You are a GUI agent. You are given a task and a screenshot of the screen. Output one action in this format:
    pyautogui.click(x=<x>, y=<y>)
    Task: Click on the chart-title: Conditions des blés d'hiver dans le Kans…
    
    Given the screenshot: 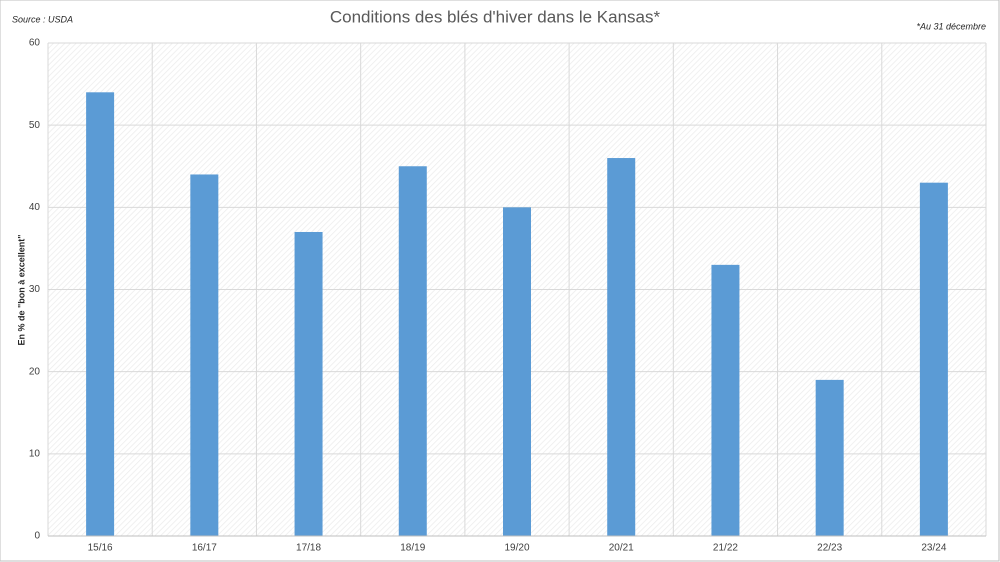 What is the action you would take?
    pyautogui.click(x=495, y=16)
    